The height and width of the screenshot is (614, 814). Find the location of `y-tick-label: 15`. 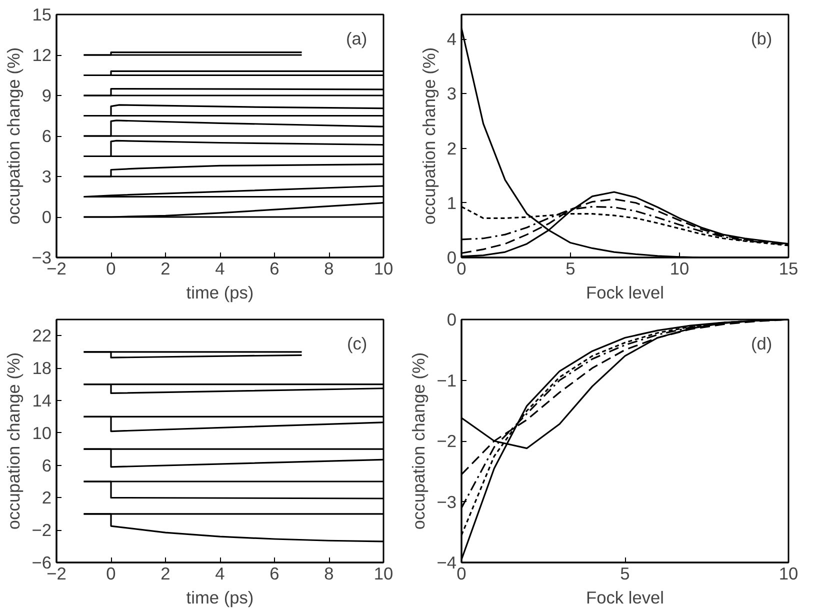

y-tick-label: 15 is located at coordinates (42, 14).